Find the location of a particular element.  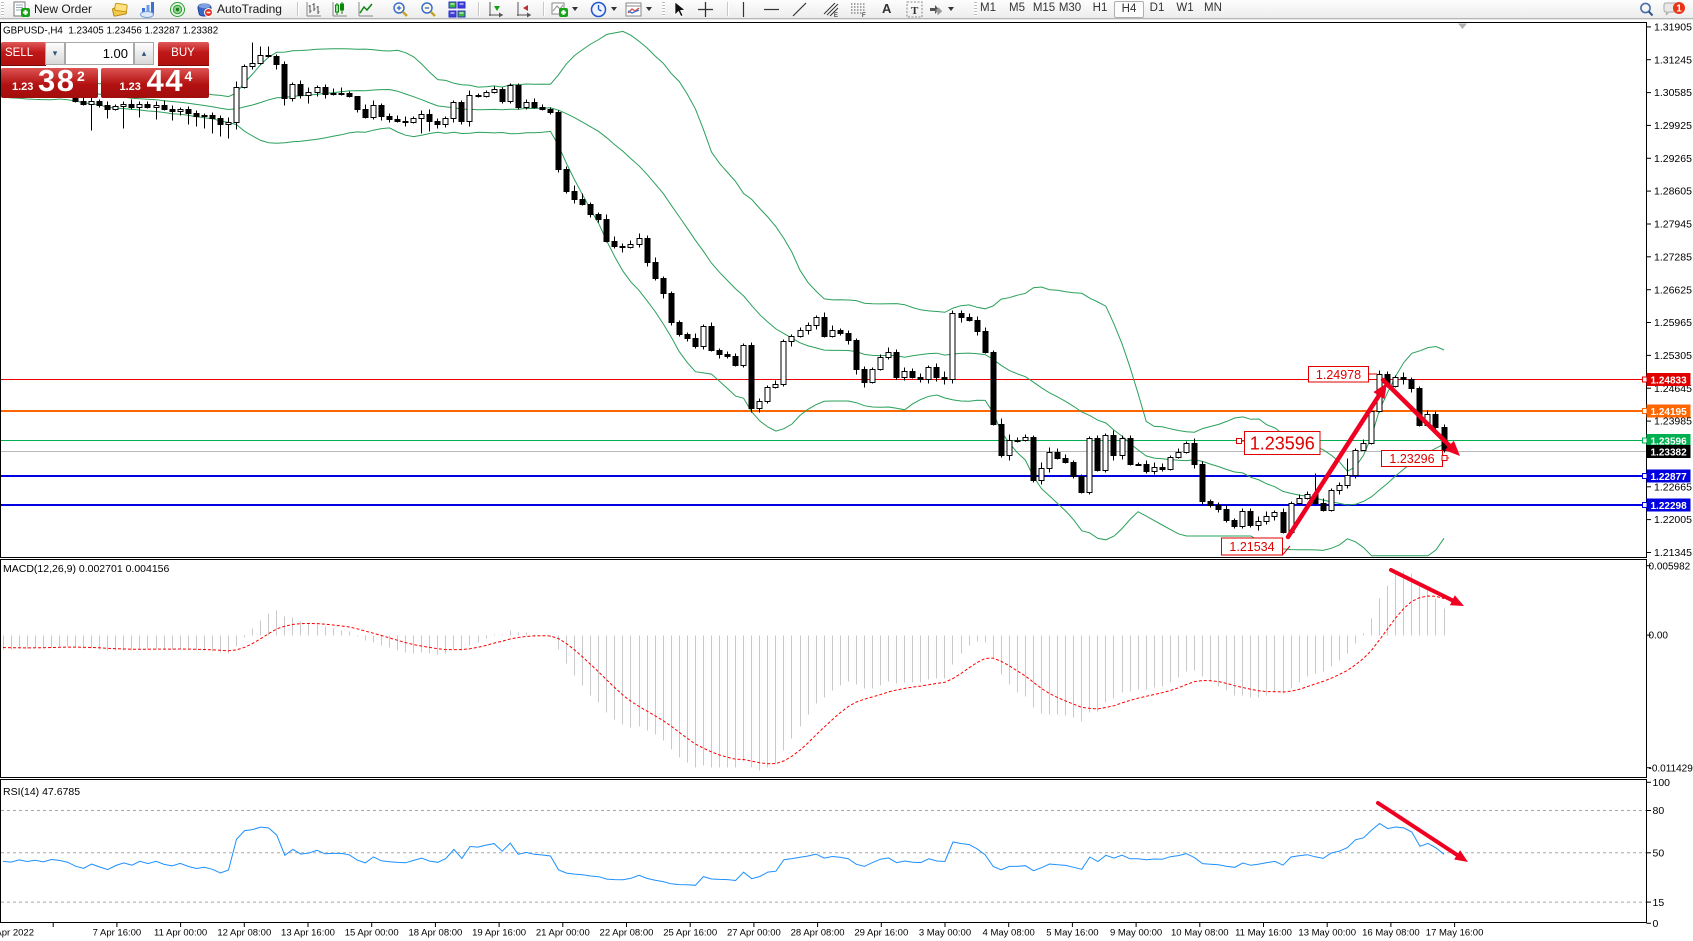

svg-text: -0.011429 is located at coordinates (1671, 768).